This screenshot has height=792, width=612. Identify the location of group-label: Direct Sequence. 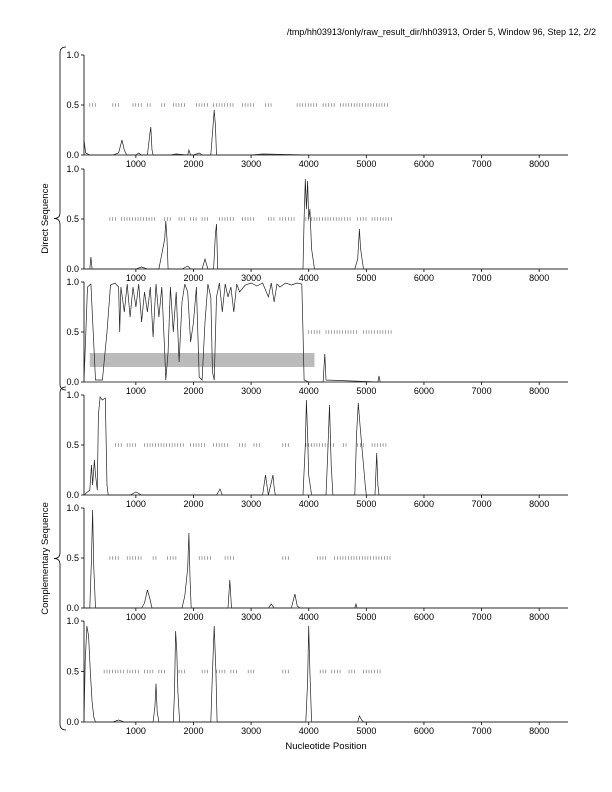
(45, 218).